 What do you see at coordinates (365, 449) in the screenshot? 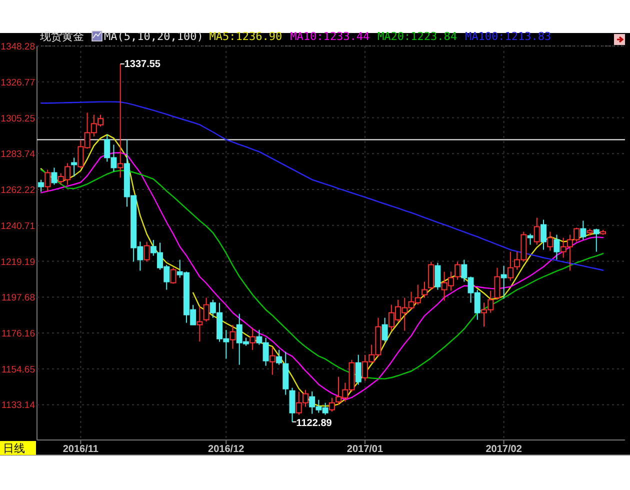
I see `x-tick-label: 2017/01` at bounding box center [365, 449].